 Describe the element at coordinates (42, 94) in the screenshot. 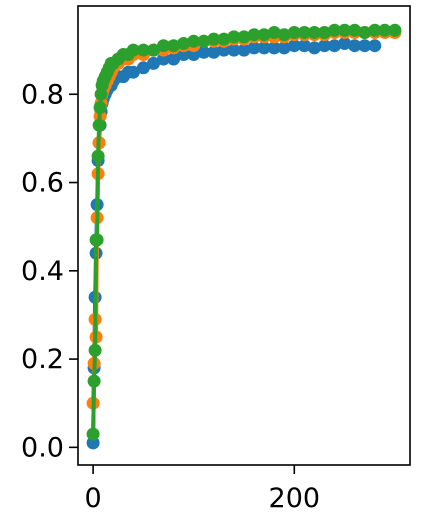

I see `y-tick-label: 0.8` at that location.